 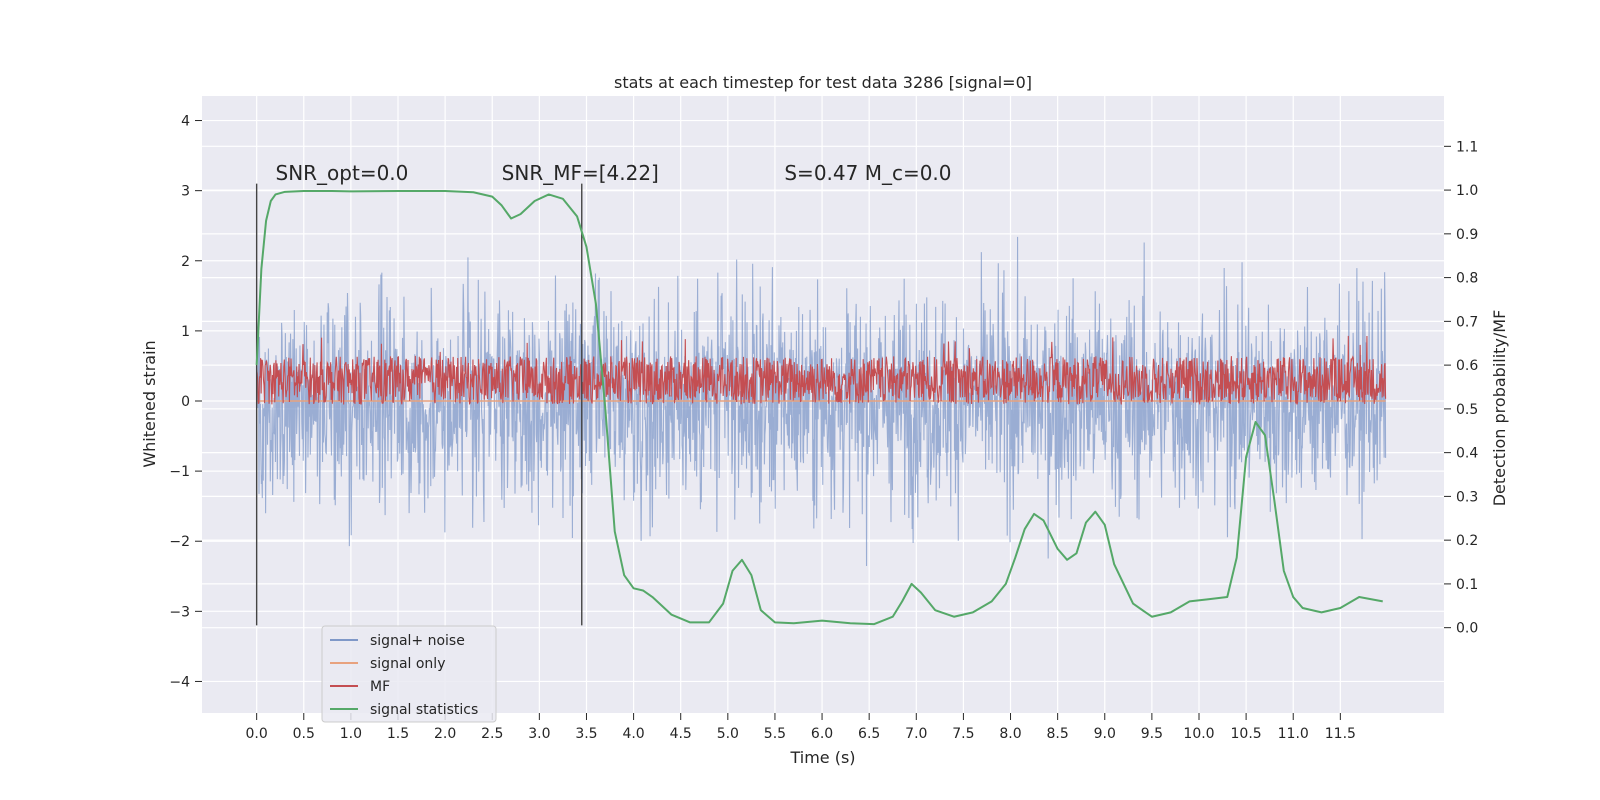 What do you see at coordinates (1010, 734) in the screenshot?
I see `x-tick-label: 8.0` at bounding box center [1010, 734].